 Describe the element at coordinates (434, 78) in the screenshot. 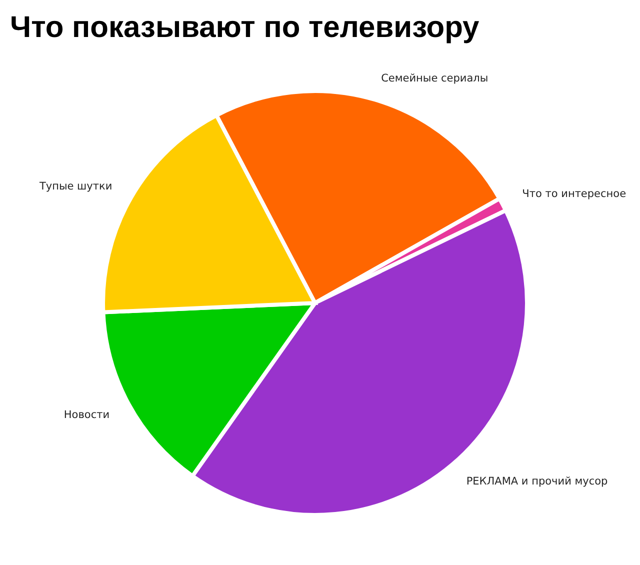

I see `slice-label: Семейные сериалы` at that location.